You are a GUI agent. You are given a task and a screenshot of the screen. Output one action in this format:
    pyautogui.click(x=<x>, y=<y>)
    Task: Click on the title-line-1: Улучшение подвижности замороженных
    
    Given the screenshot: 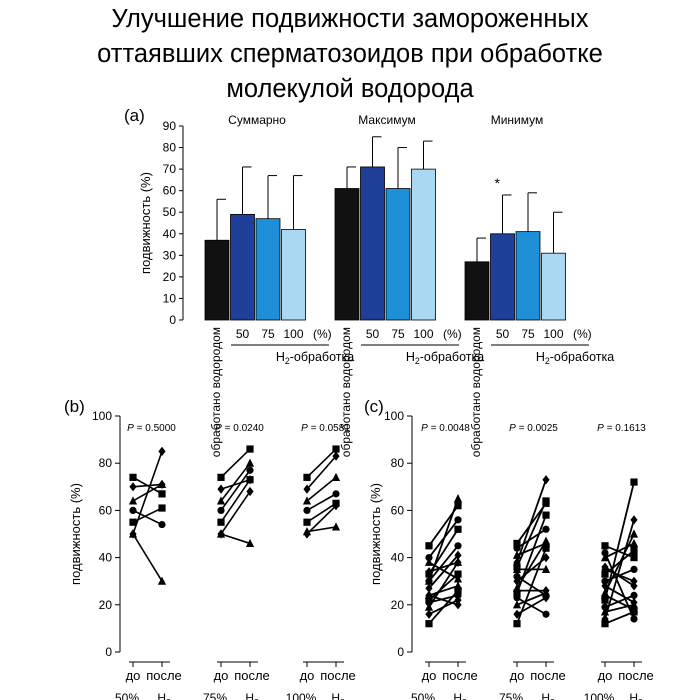 What is the action you would take?
    pyautogui.click(x=350, y=19)
    